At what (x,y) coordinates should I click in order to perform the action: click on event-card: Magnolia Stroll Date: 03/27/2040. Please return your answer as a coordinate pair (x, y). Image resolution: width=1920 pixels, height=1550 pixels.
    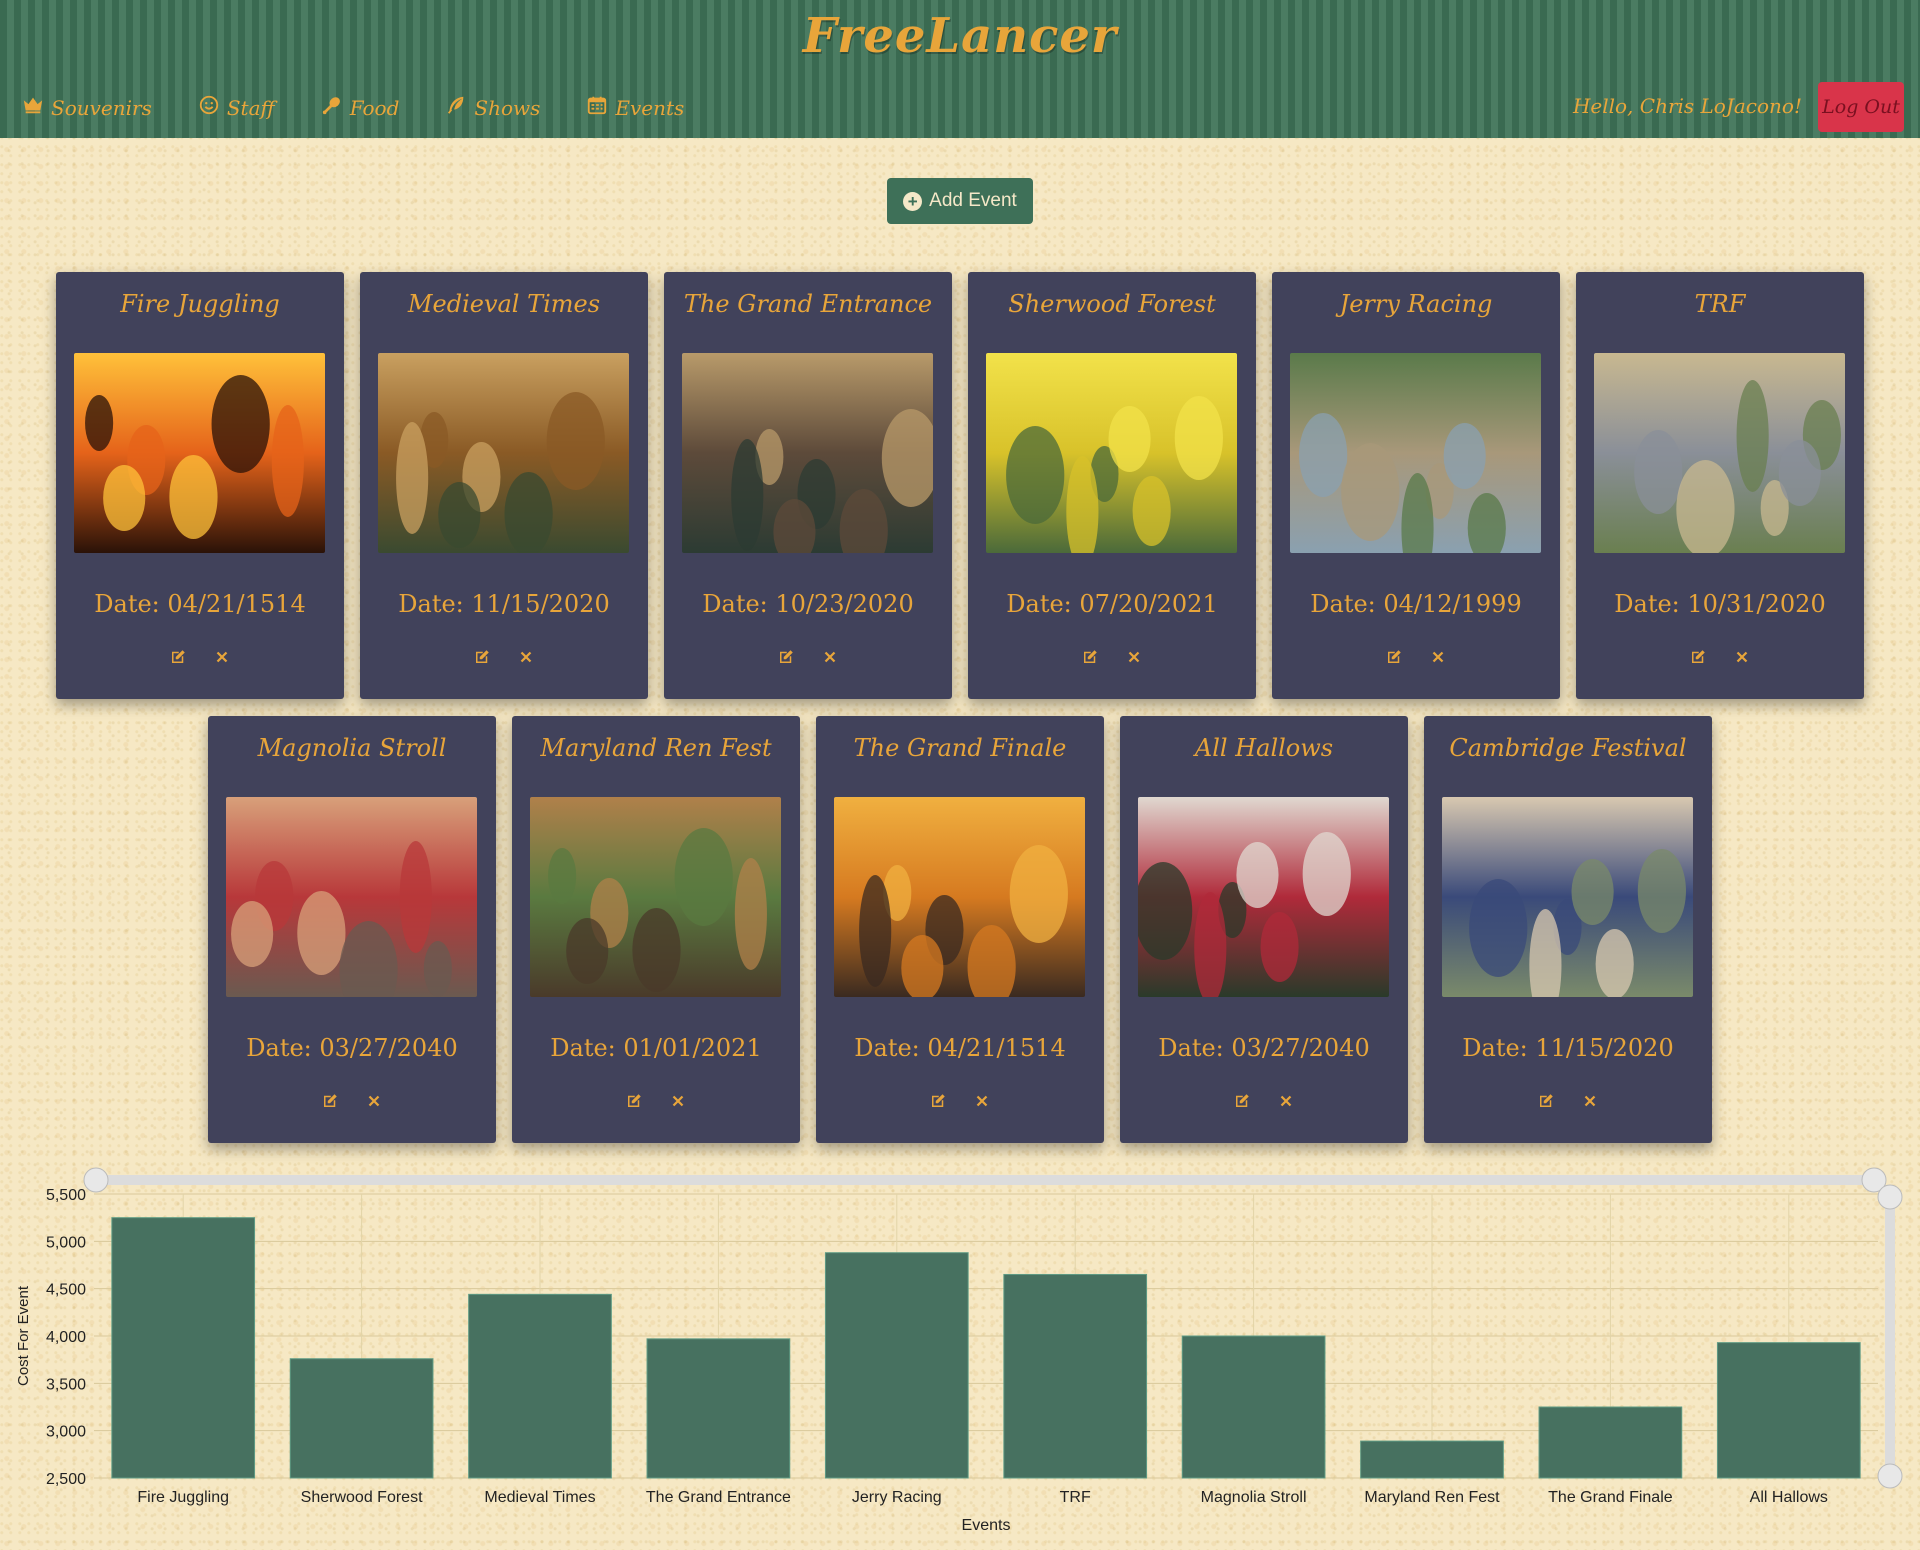
    Looking at the image, I should click on (352, 929).